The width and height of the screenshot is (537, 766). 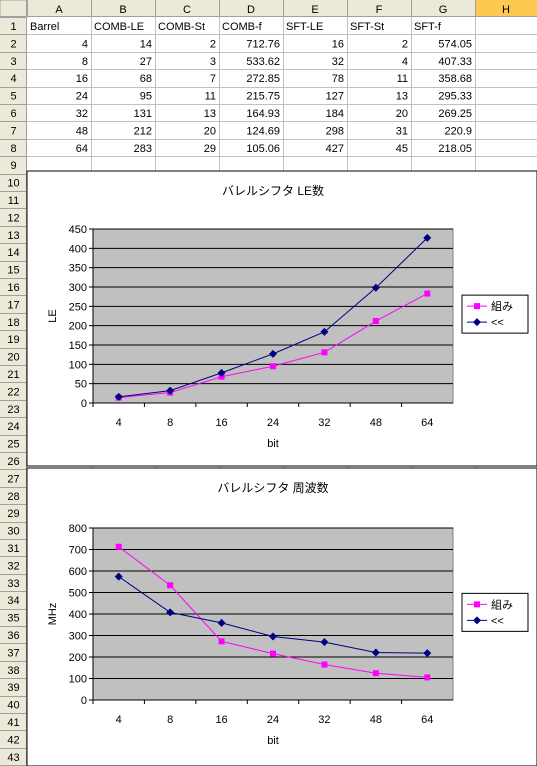 What do you see at coordinates (143, 131) in the screenshot?
I see `table-cell: 212` at bounding box center [143, 131].